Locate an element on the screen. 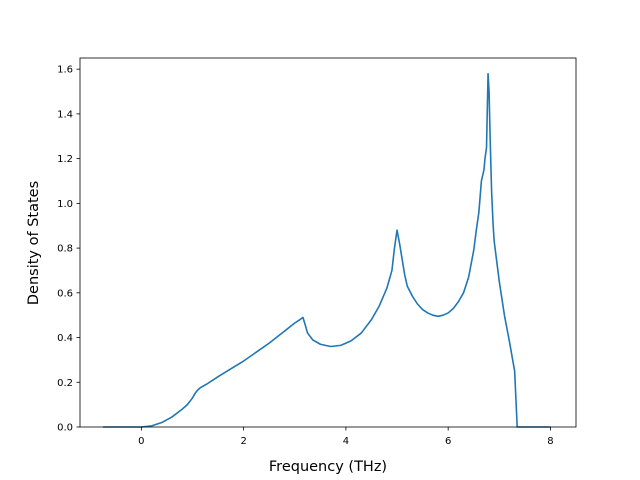  y-axis-label: Density of States is located at coordinates (34, 243).